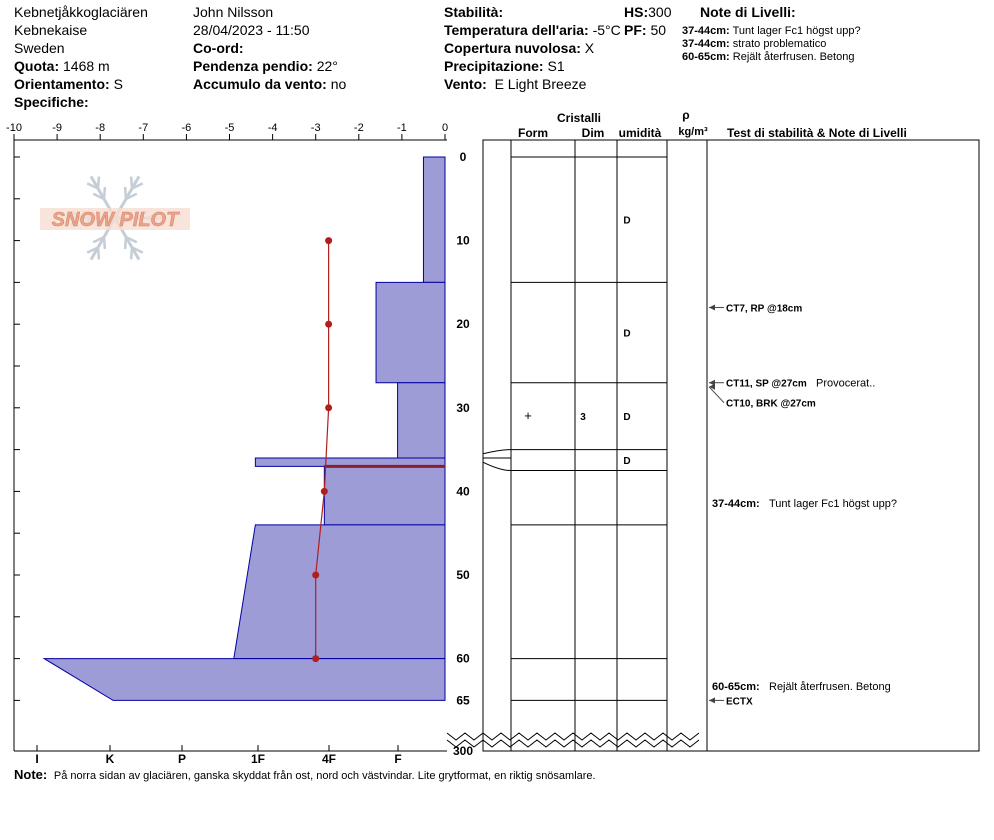 This screenshot has height=840, width=994. I want to click on stability: Stabilità:, so click(473, 12).